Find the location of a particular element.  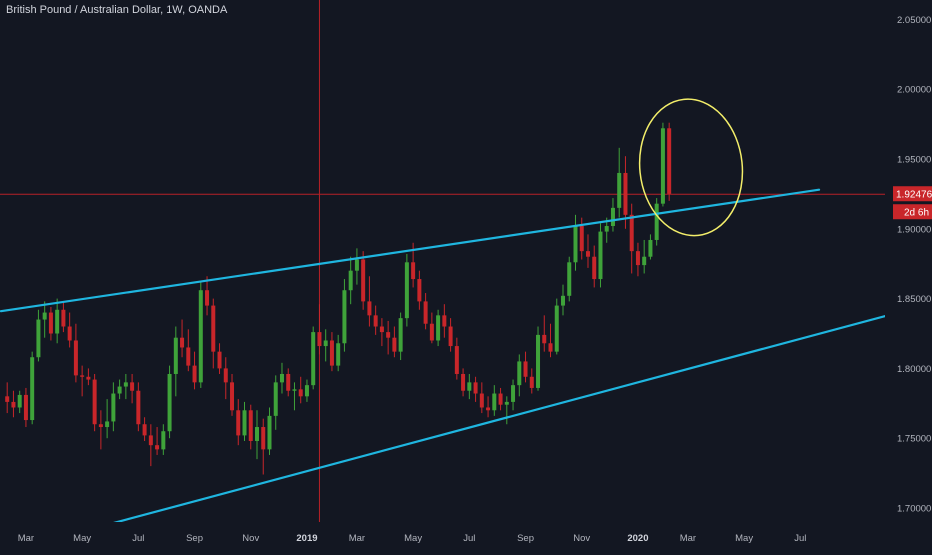

y-tick-label: 1.90000 is located at coordinates (914, 229).